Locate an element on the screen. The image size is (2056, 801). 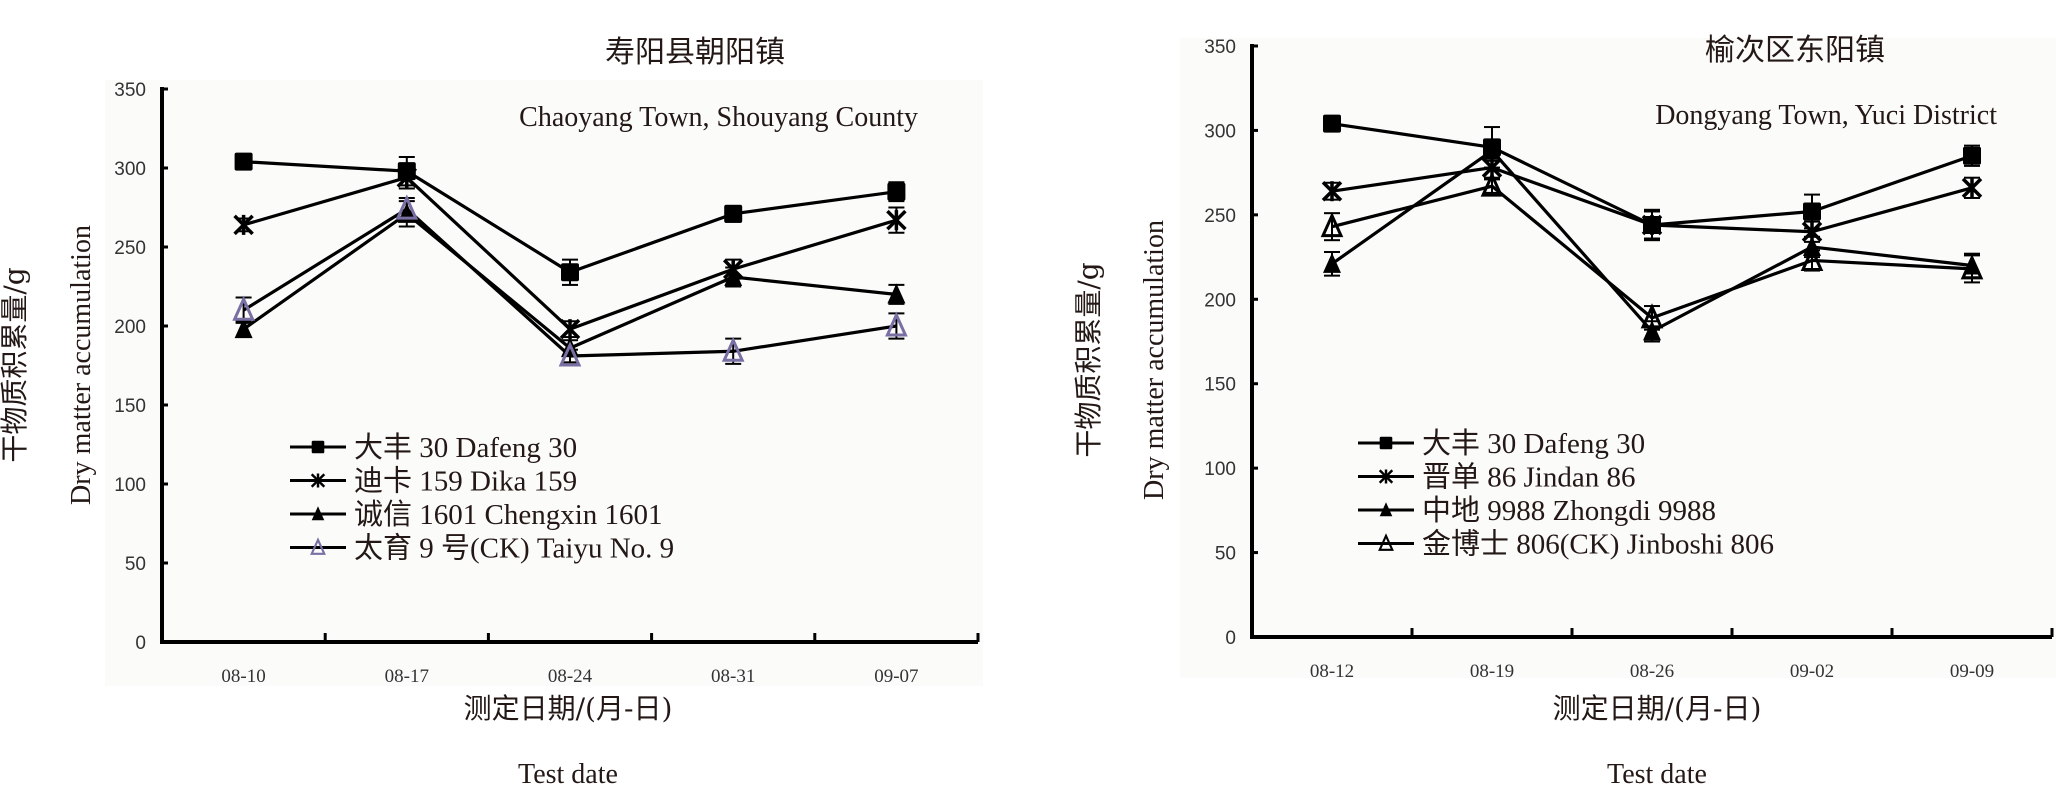
legend-label: 晋单 86 Jindan 86 is located at coordinates (1528, 477).